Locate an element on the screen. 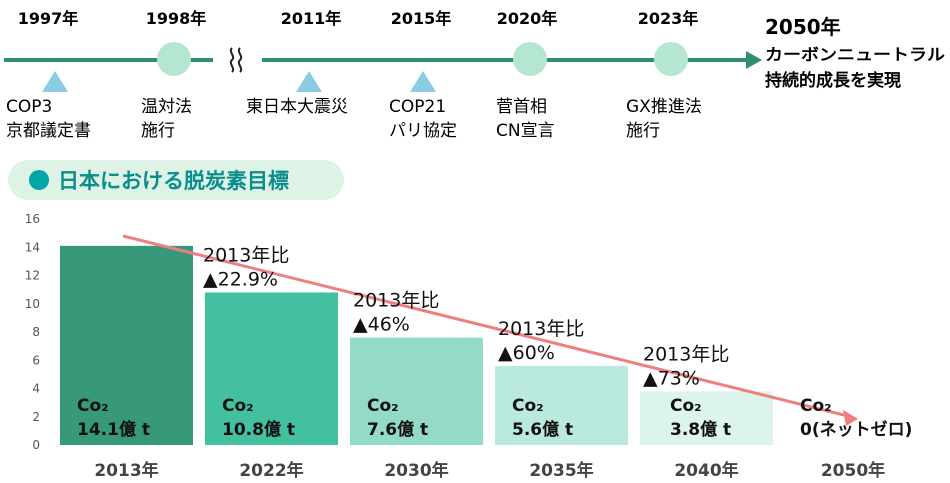  data-label: 10.8億 t is located at coordinates (258, 429).